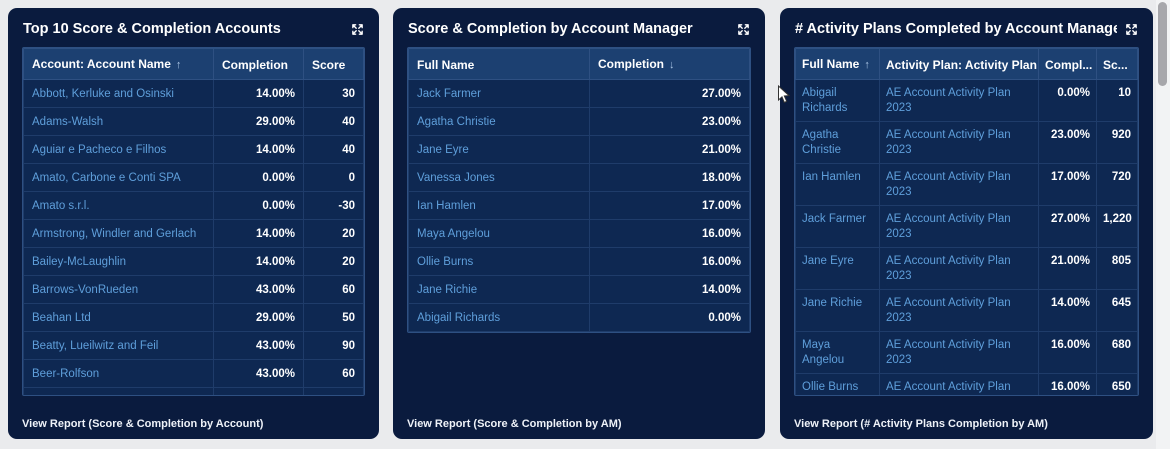 The image size is (1170, 449). What do you see at coordinates (258, 64) in the screenshot?
I see `column-header-completion: Completion` at bounding box center [258, 64].